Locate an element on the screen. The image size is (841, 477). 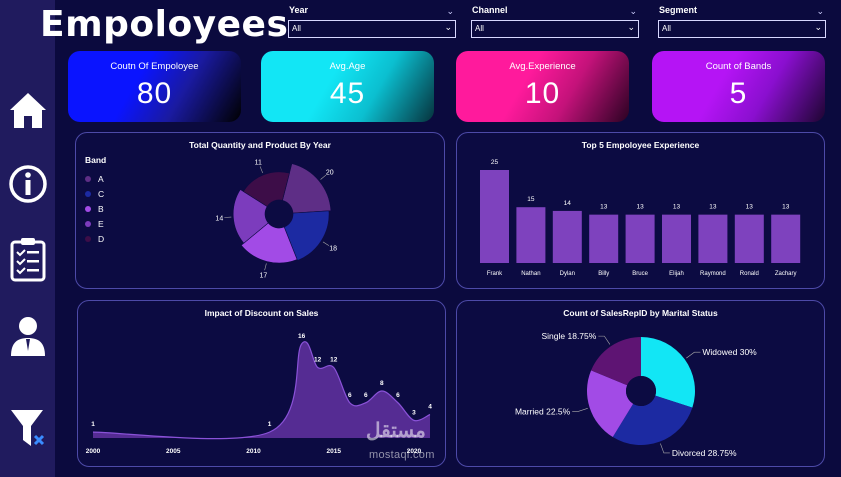
filter-label: Segment is located at coordinates (678, 10).